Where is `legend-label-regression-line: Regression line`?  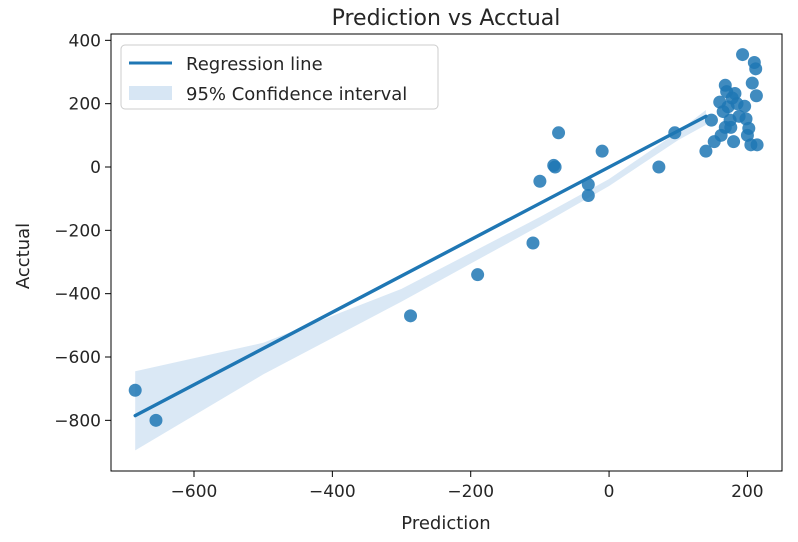
legend-label-regression-line: Regression line is located at coordinates (254, 64).